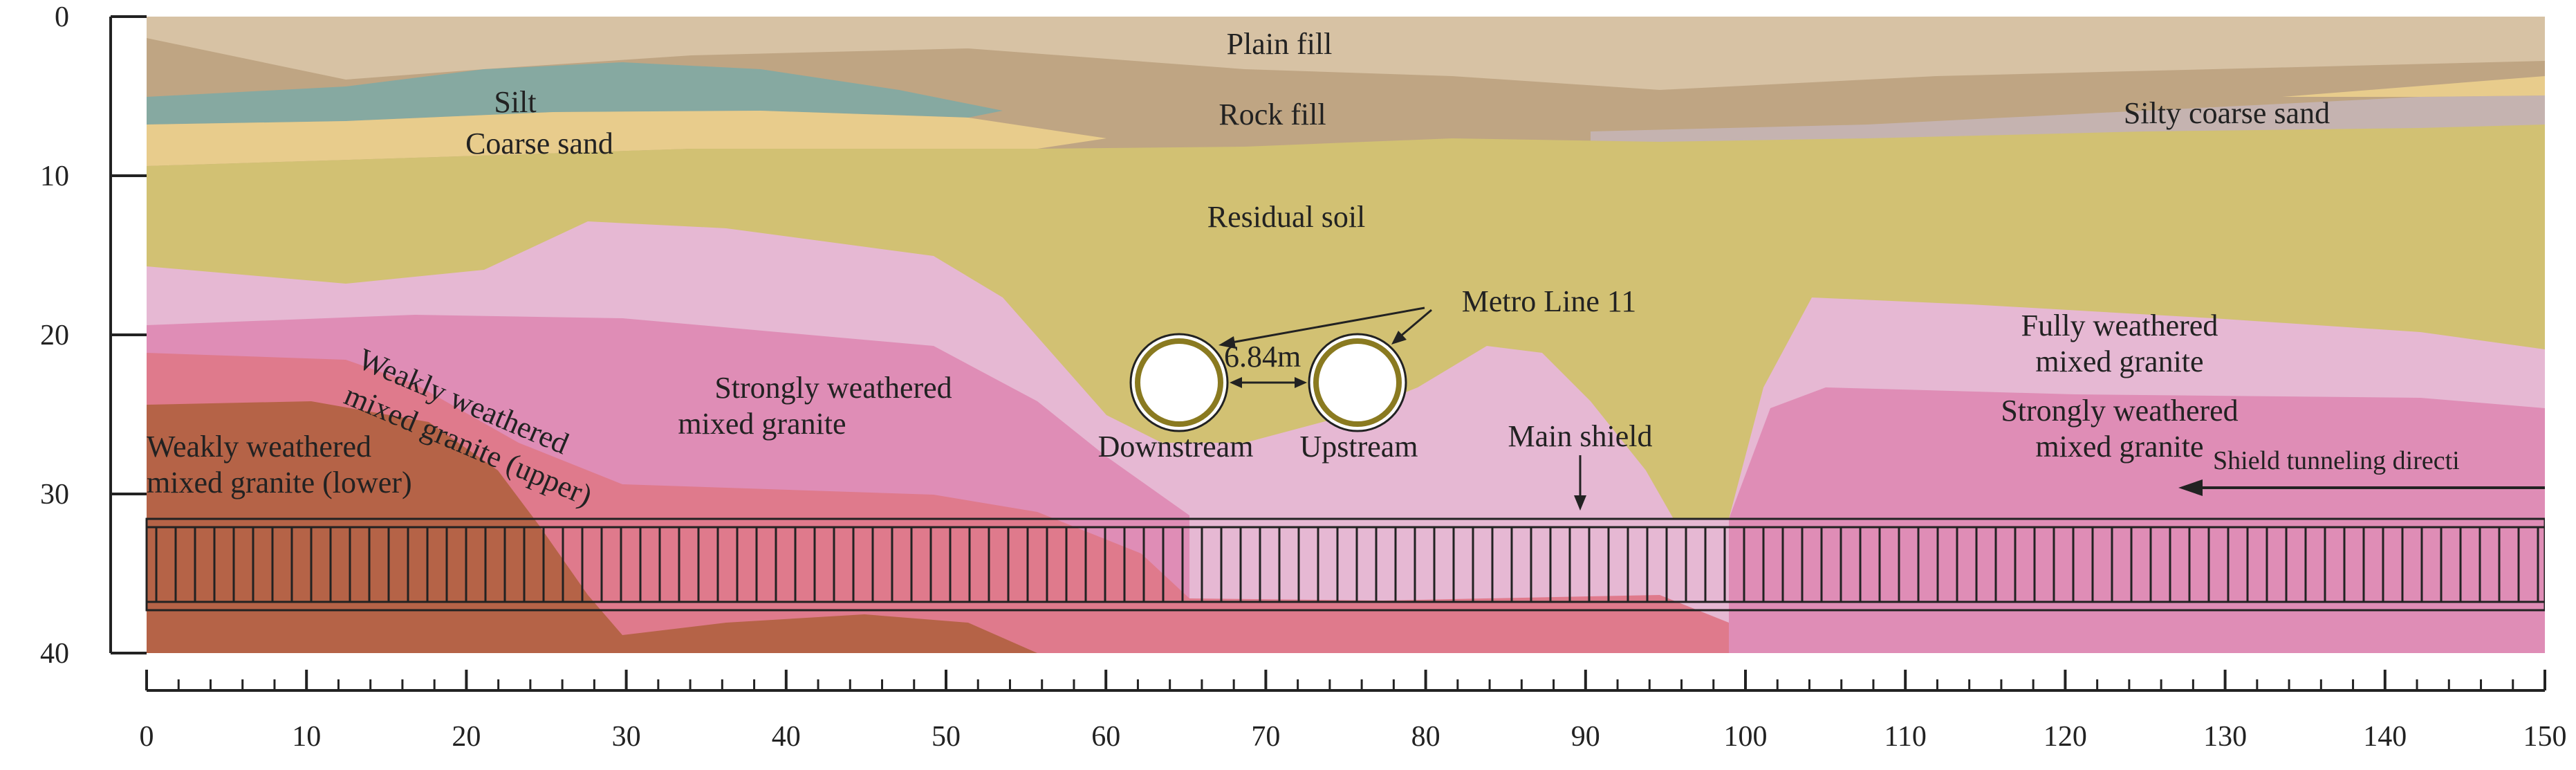 The width and height of the screenshot is (2576, 770). I want to click on distance-tick-label: 100, so click(1746, 737).